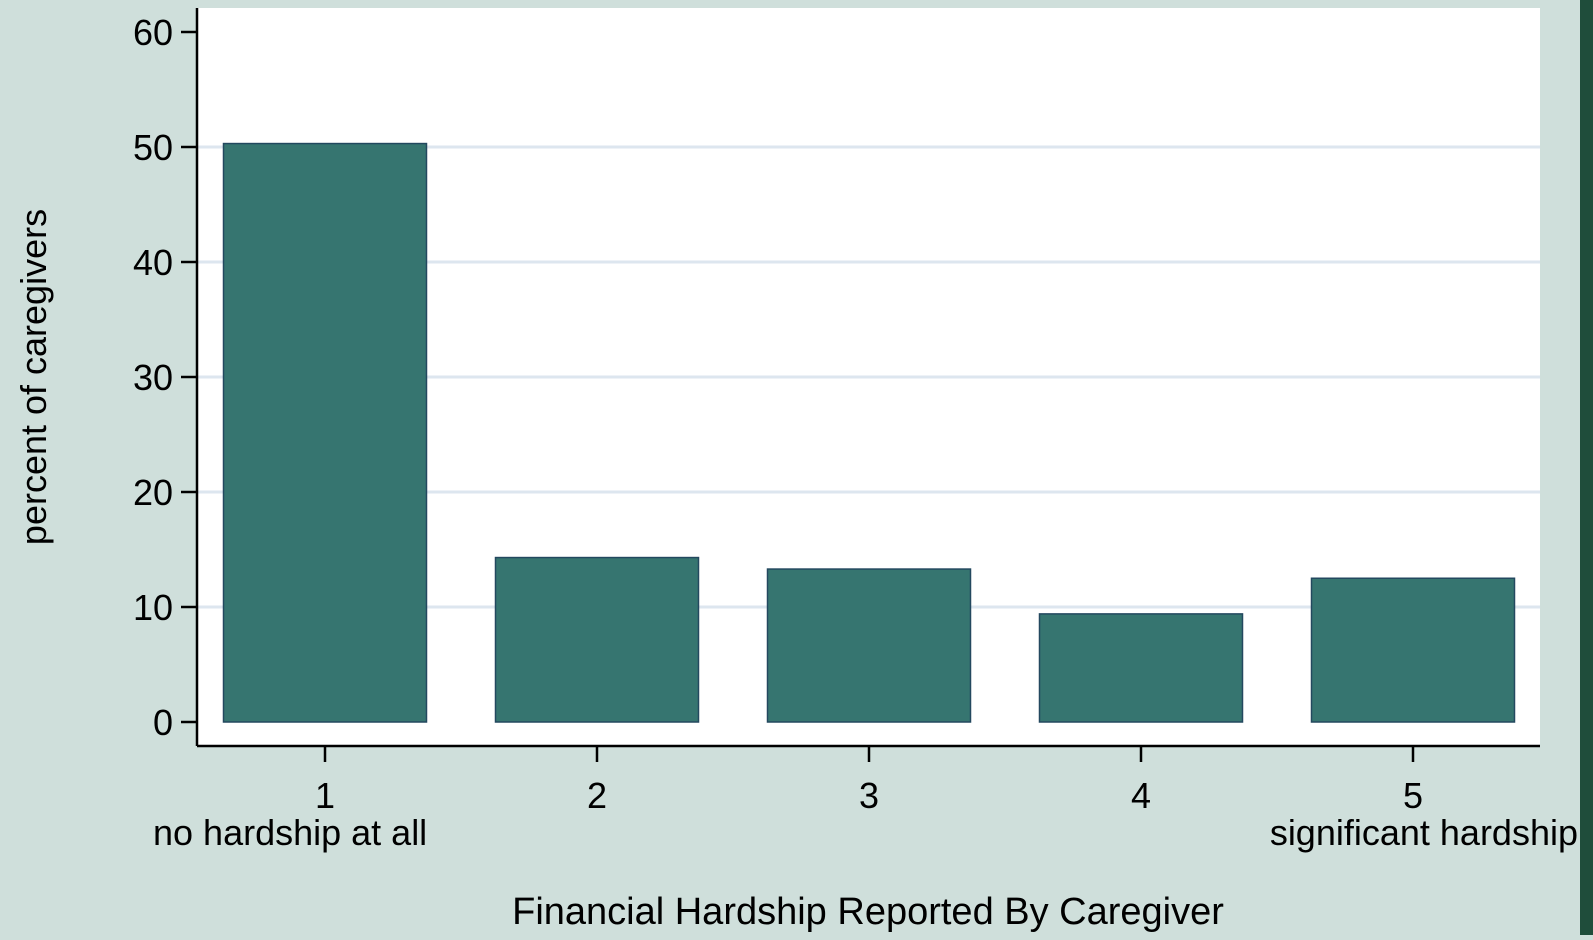 The height and width of the screenshot is (940, 1593). What do you see at coordinates (153, 492) in the screenshot?
I see `y-tick-label: 20` at bounding box center [153, 492].